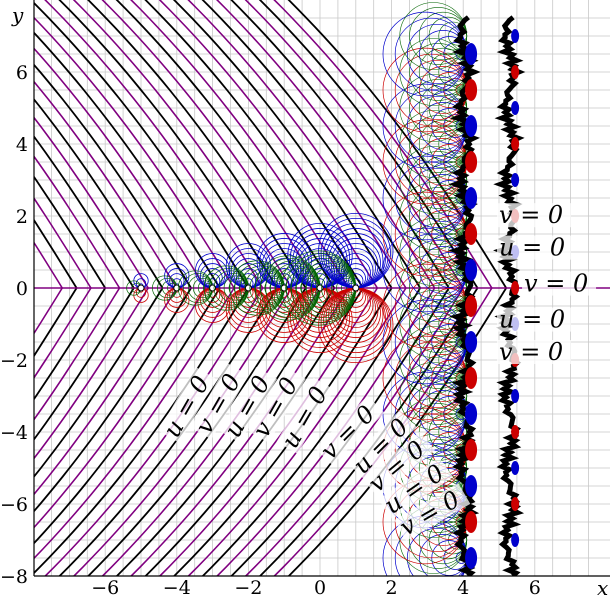 The width and height of the screenshot is (610, 600). Describe the element at coordinates (22, 73) in the screenshot. I see `y-tick-label: 6` at that location.